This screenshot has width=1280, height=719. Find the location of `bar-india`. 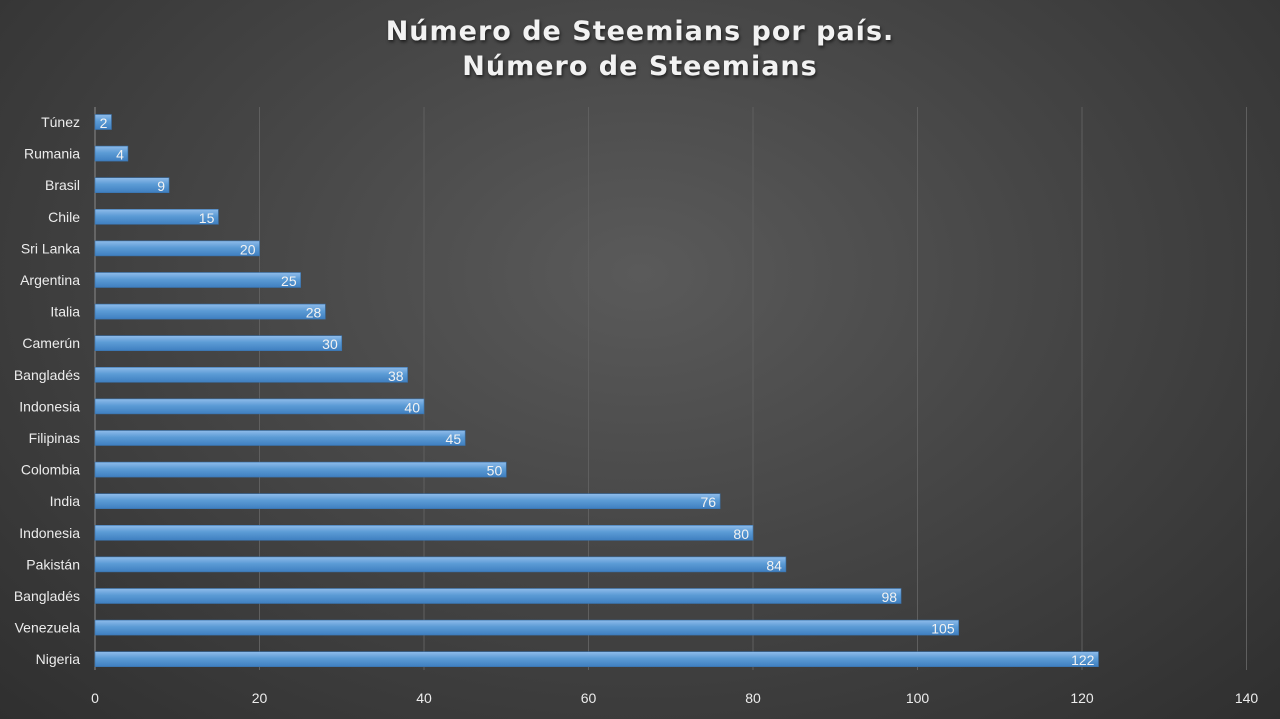

bar-india is located at coordinates (407, 501).